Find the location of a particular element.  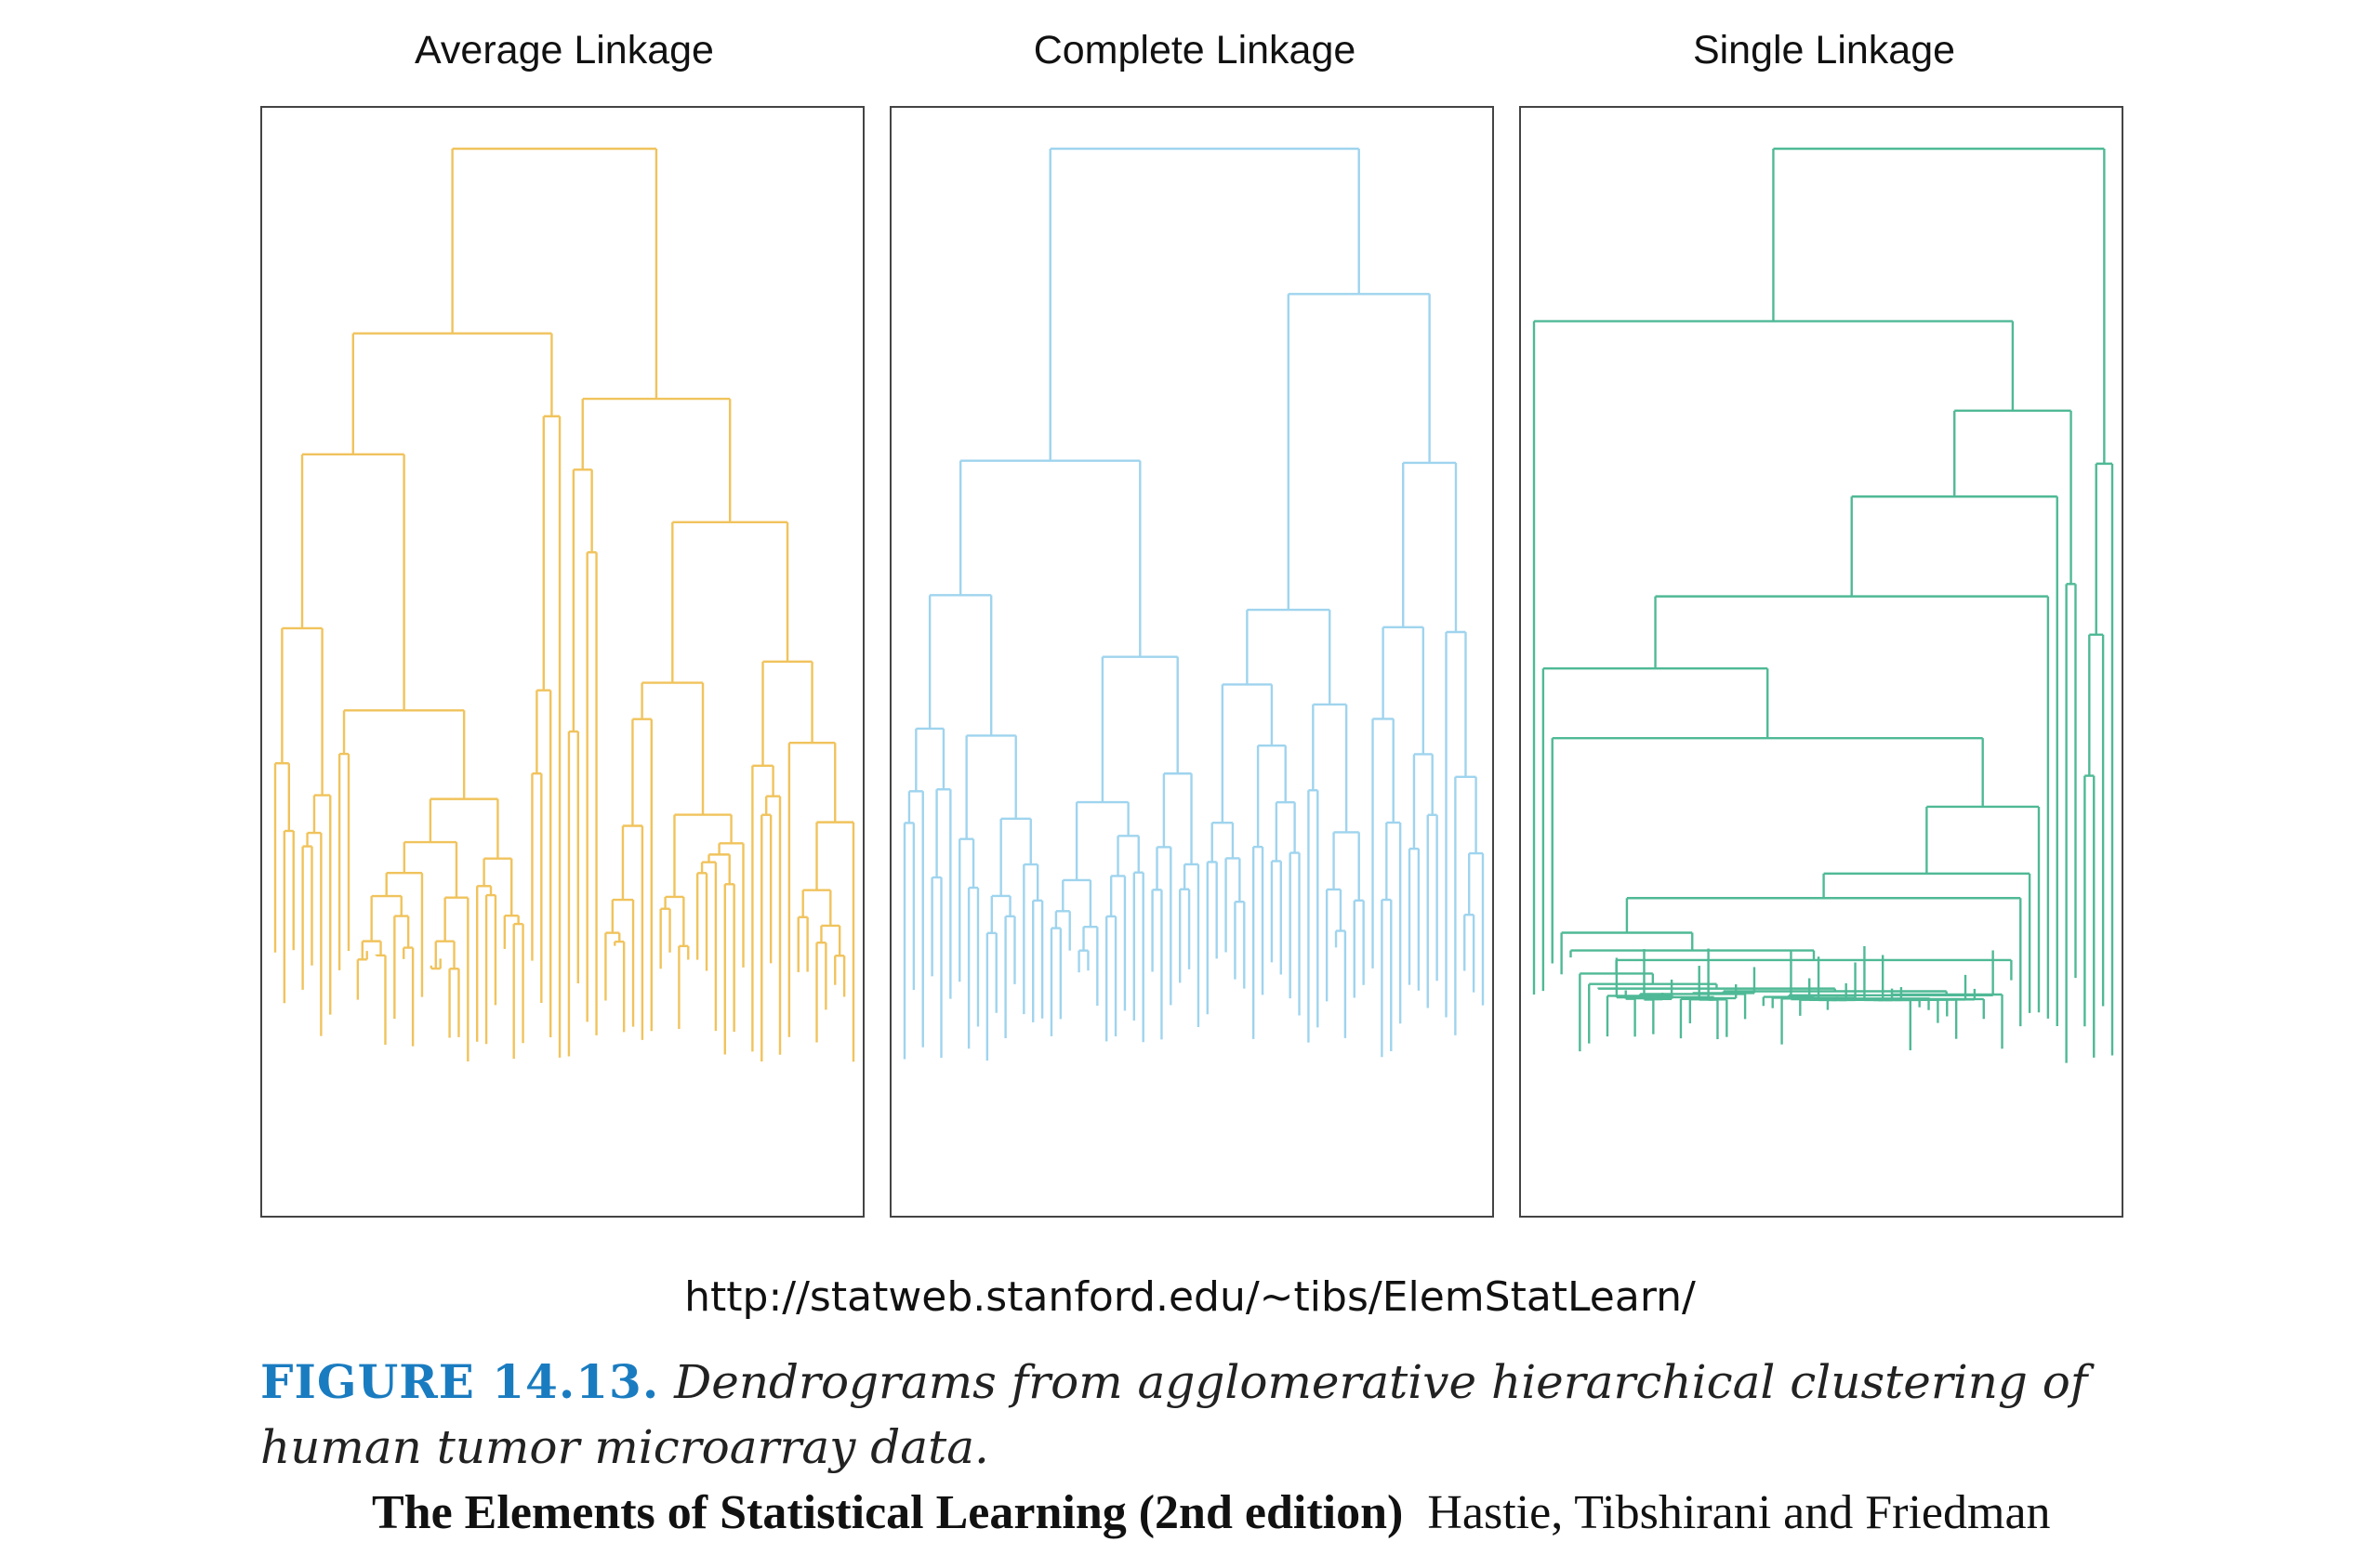

figure-label: FIGURE 14.13. is located at coordinates (460, 1381).